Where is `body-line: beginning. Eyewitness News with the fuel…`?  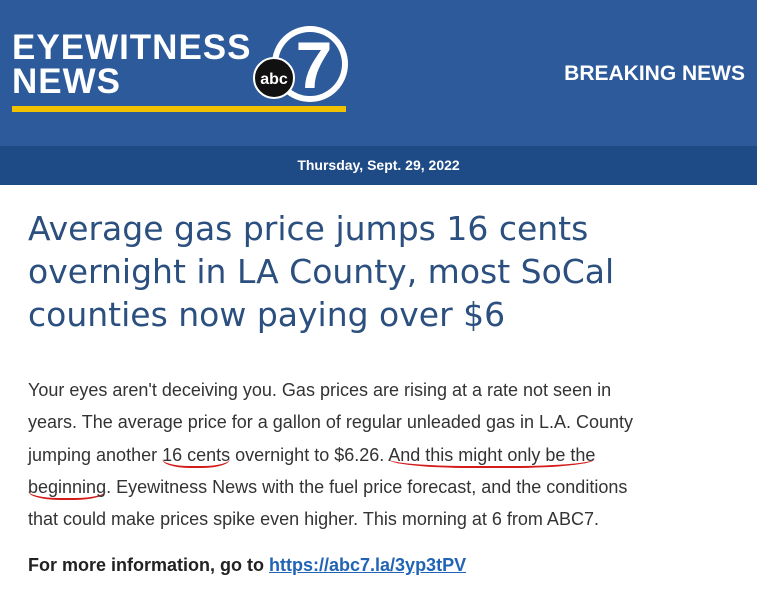
body-line: beginning. Eyewitness News with the fuel… is located at coordinates (330, 487).